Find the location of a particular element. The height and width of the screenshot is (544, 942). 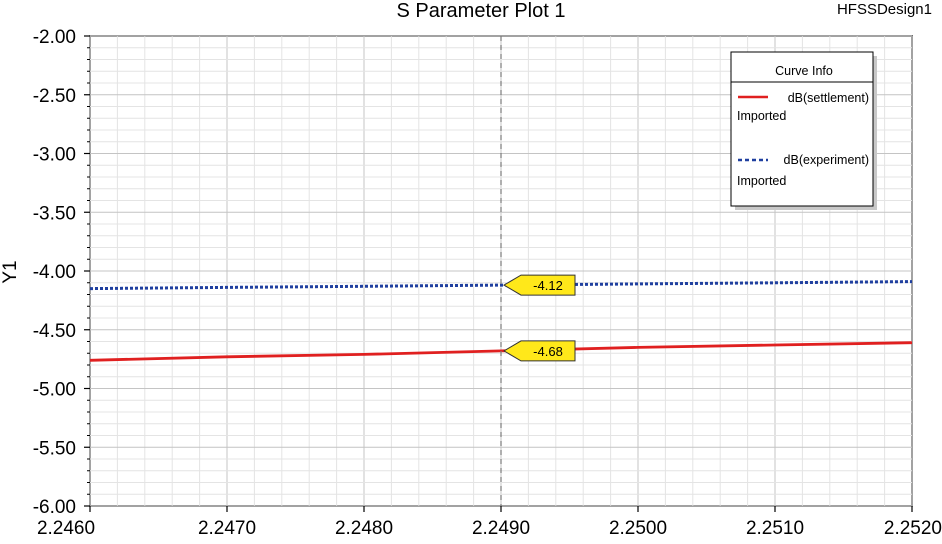

y-axis-label: Y1 is located at coordinates (10, 271).